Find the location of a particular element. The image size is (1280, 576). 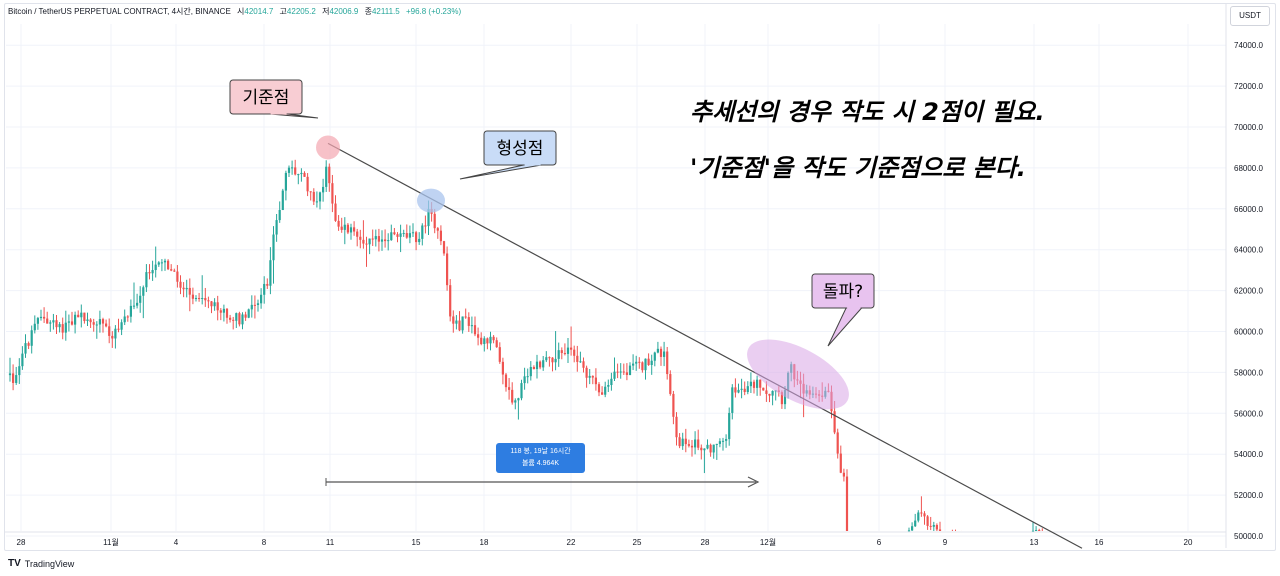

price-tick-label: 56000.0 is located at coordinates (1248, 413).